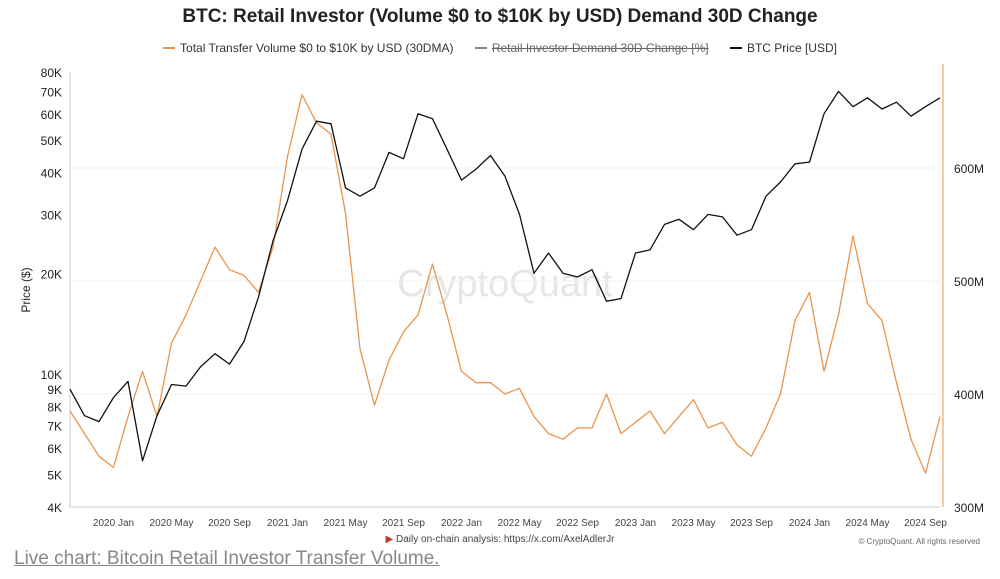 The width and height of the screenshot is (1000, 579). I want to click on y-left-tick-label: 20K, so click(51, 274).